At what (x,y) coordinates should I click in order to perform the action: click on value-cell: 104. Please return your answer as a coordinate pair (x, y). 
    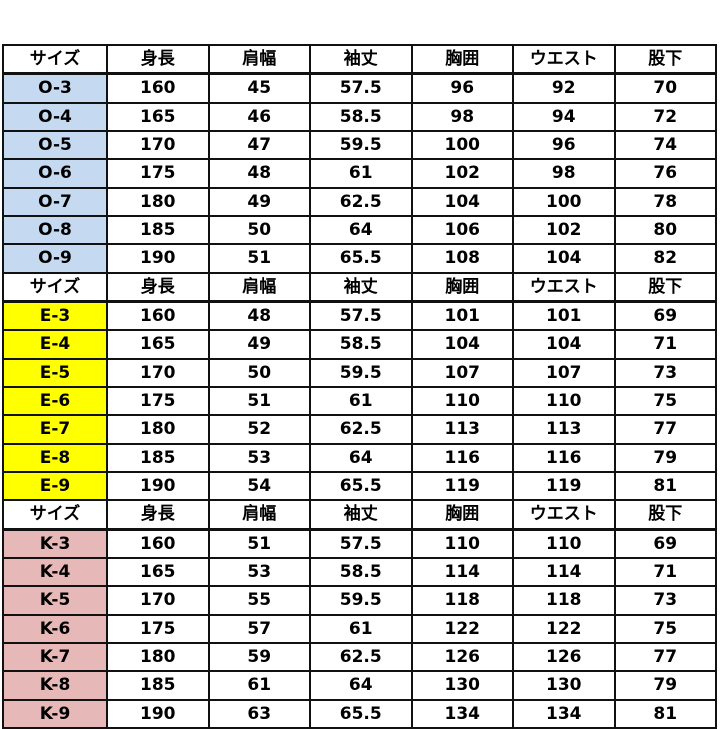
    Looking at the image, I should click on (462, 201).